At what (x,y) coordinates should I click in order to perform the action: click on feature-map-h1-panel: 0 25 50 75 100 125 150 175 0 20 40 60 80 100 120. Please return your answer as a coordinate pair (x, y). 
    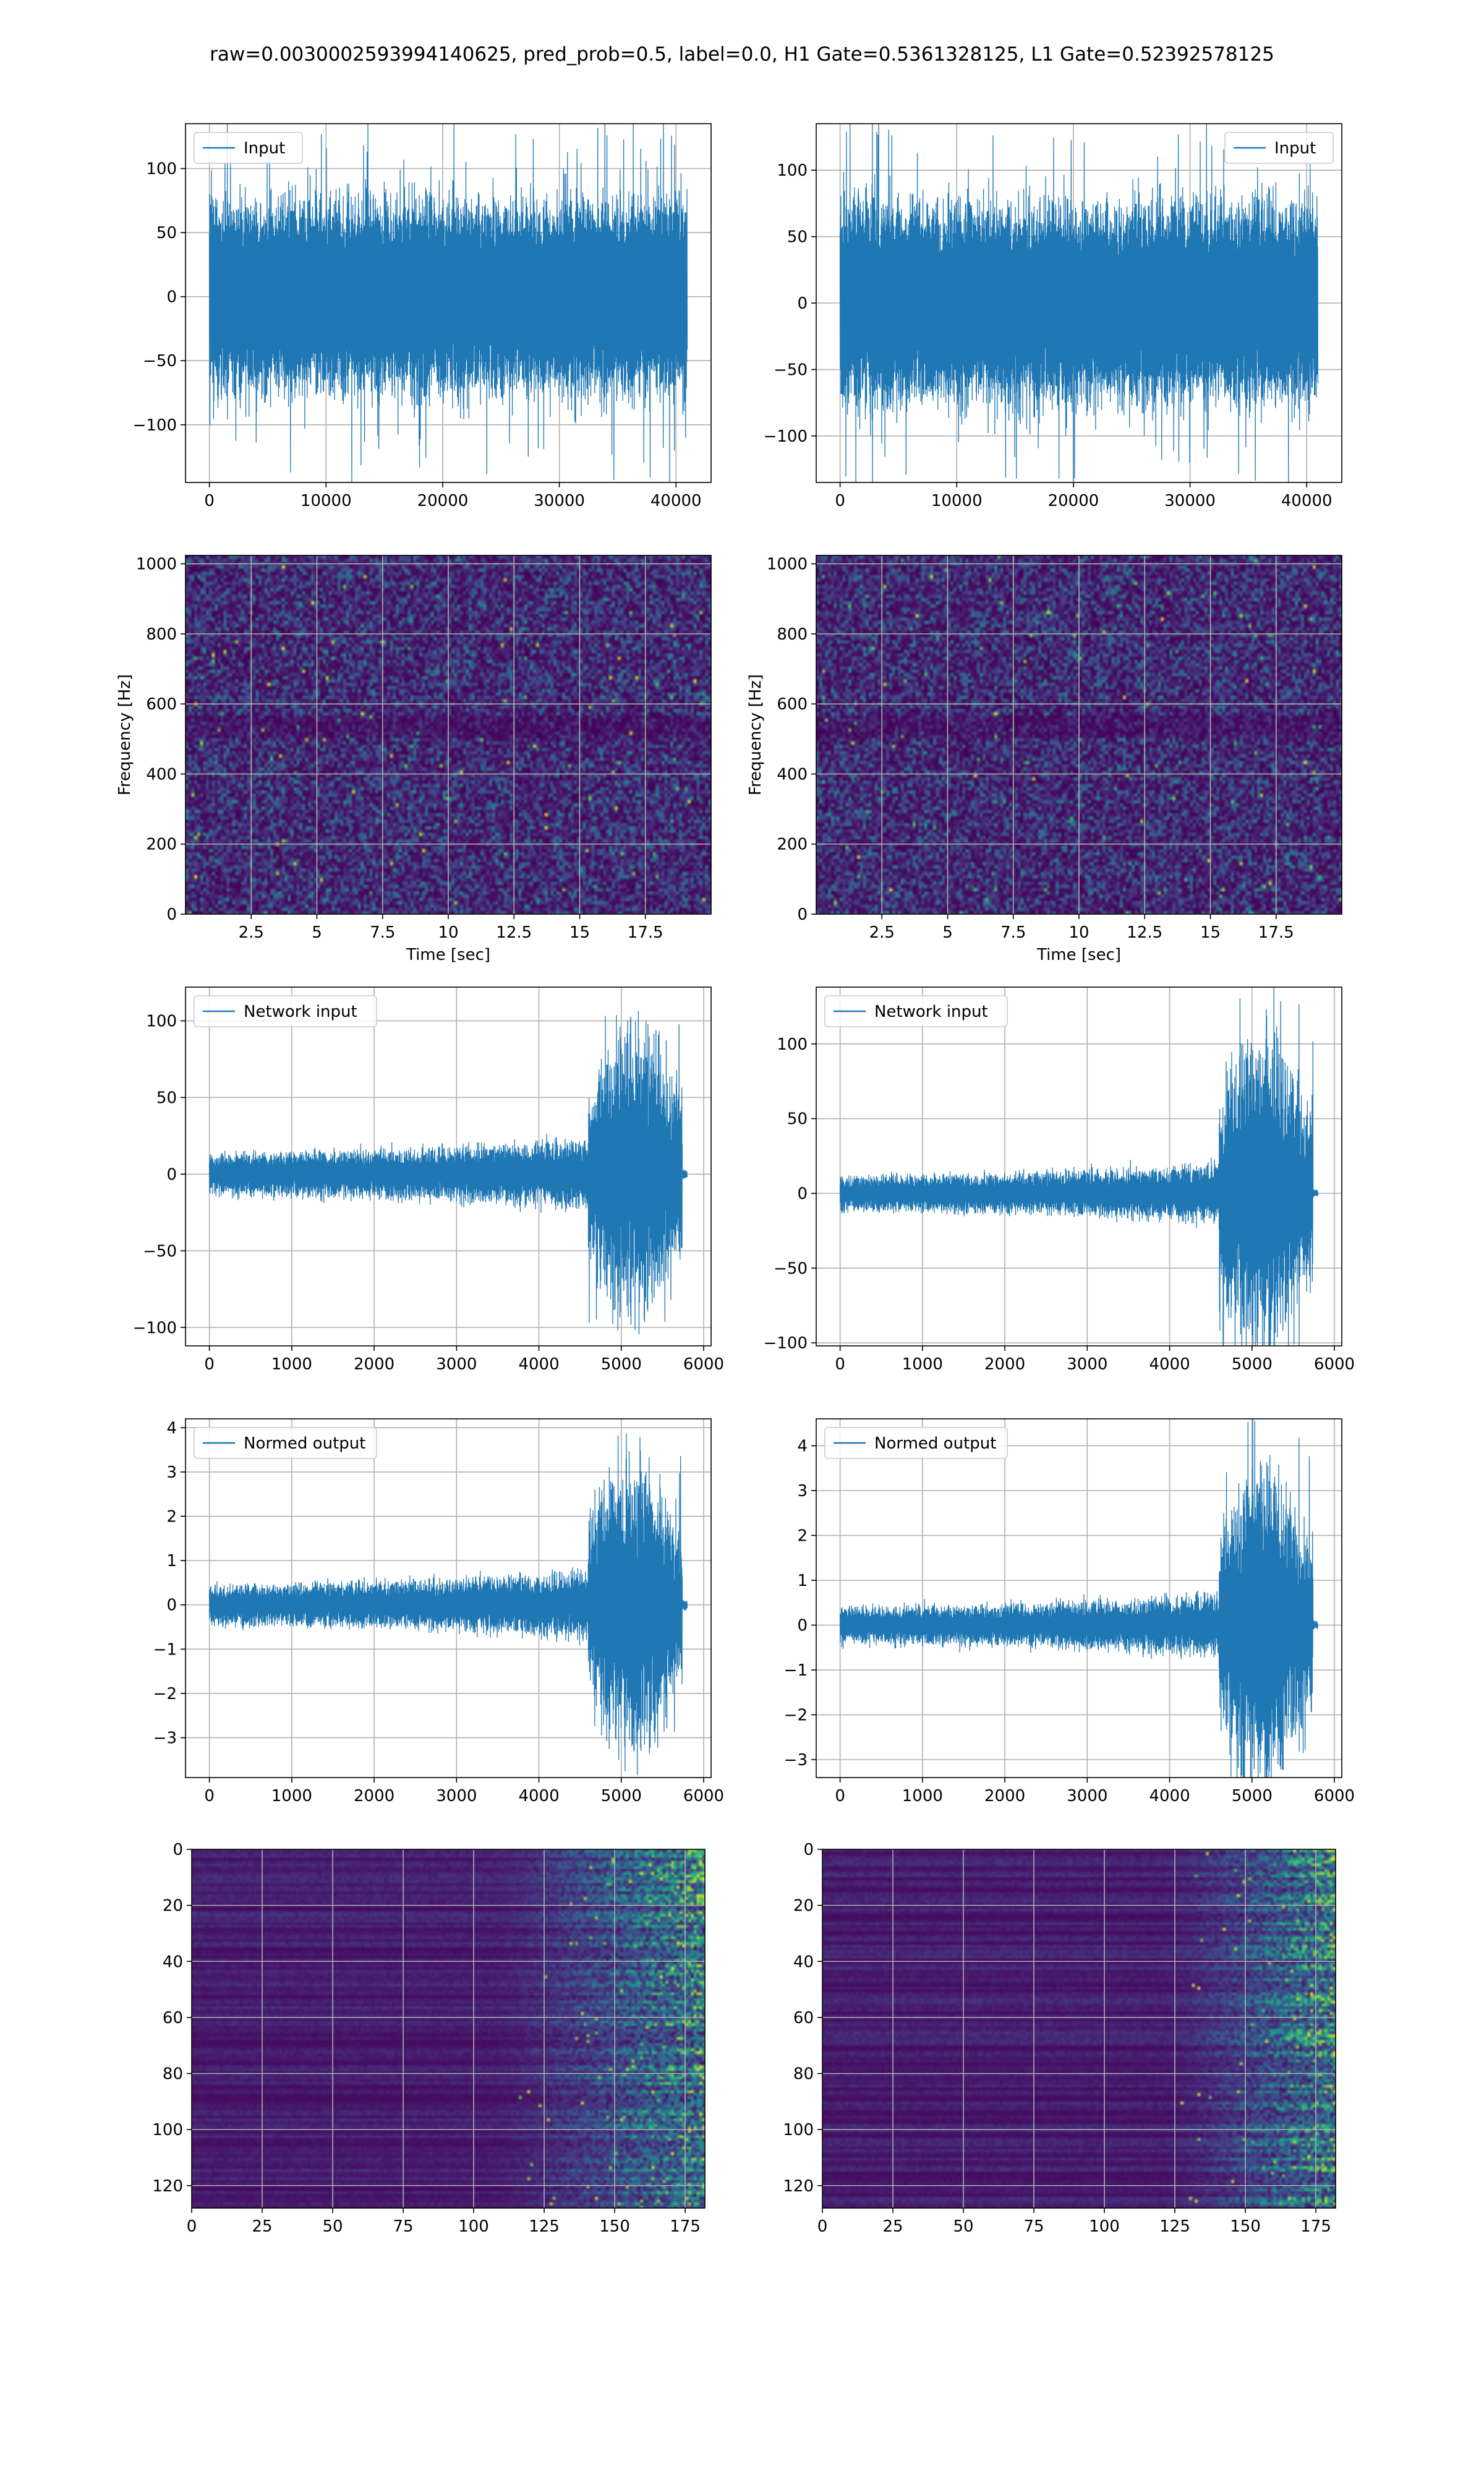
    Looking at the image, I should click on (429, 2039).